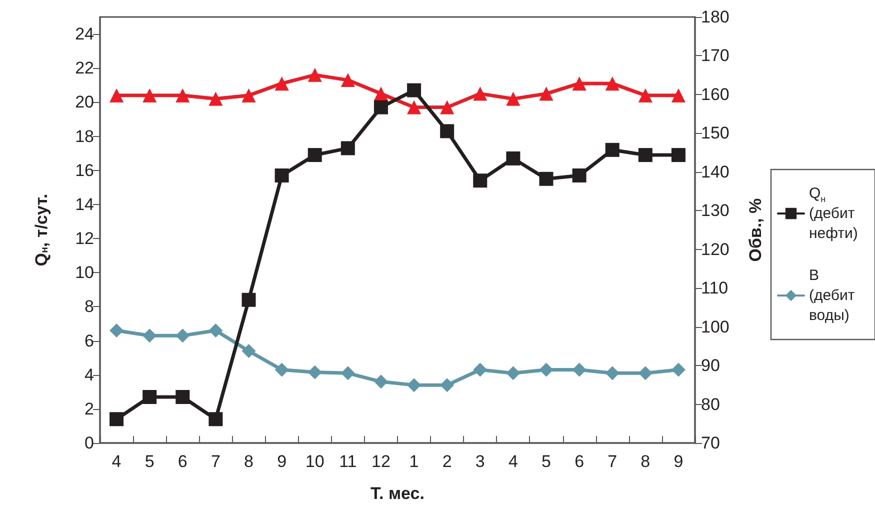 The width and height of the screenshot is (875, 509). I want to click on x-axis-title: Т. мес., so click(397, 493).